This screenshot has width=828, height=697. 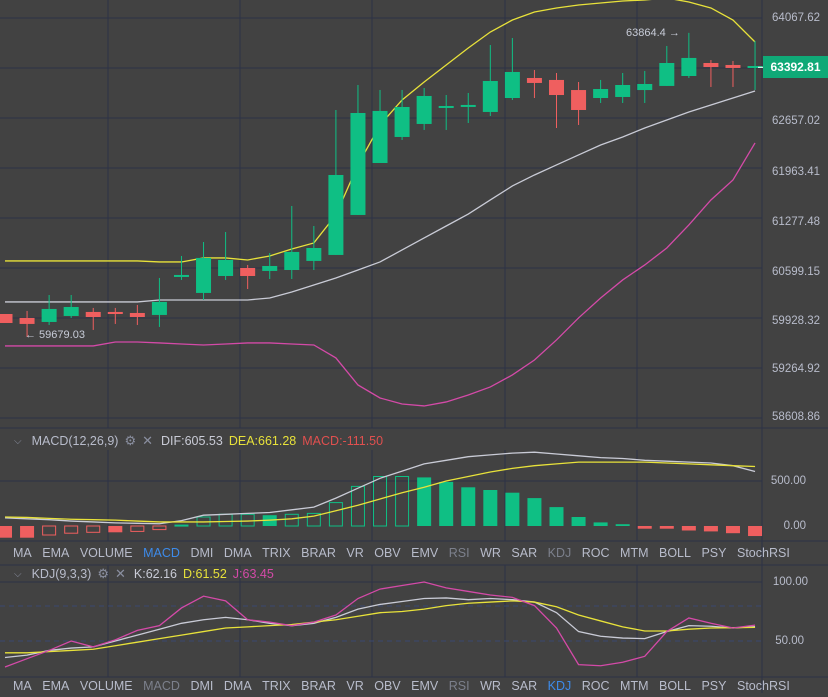 I want to click on price-axis-label: 59264.92, so click(x=796, y=369).